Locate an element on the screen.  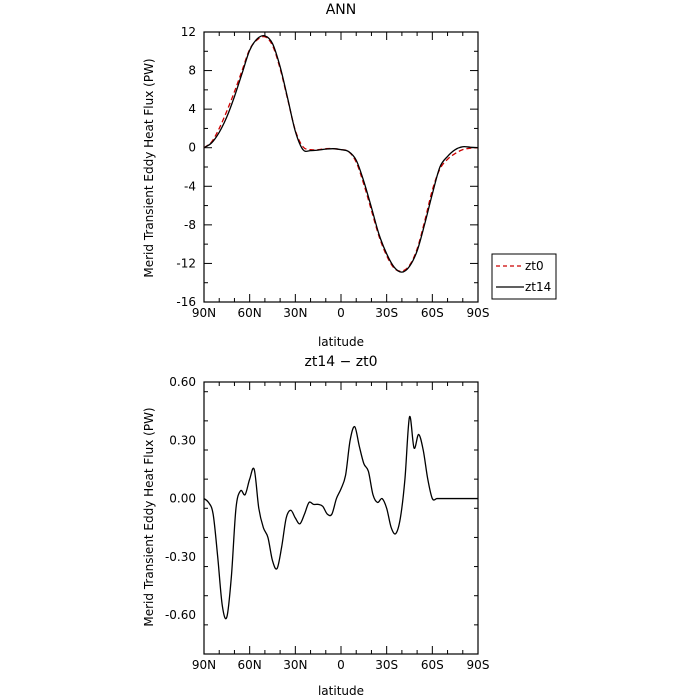
series-line-zt14 is located at coordinates (341, 153).